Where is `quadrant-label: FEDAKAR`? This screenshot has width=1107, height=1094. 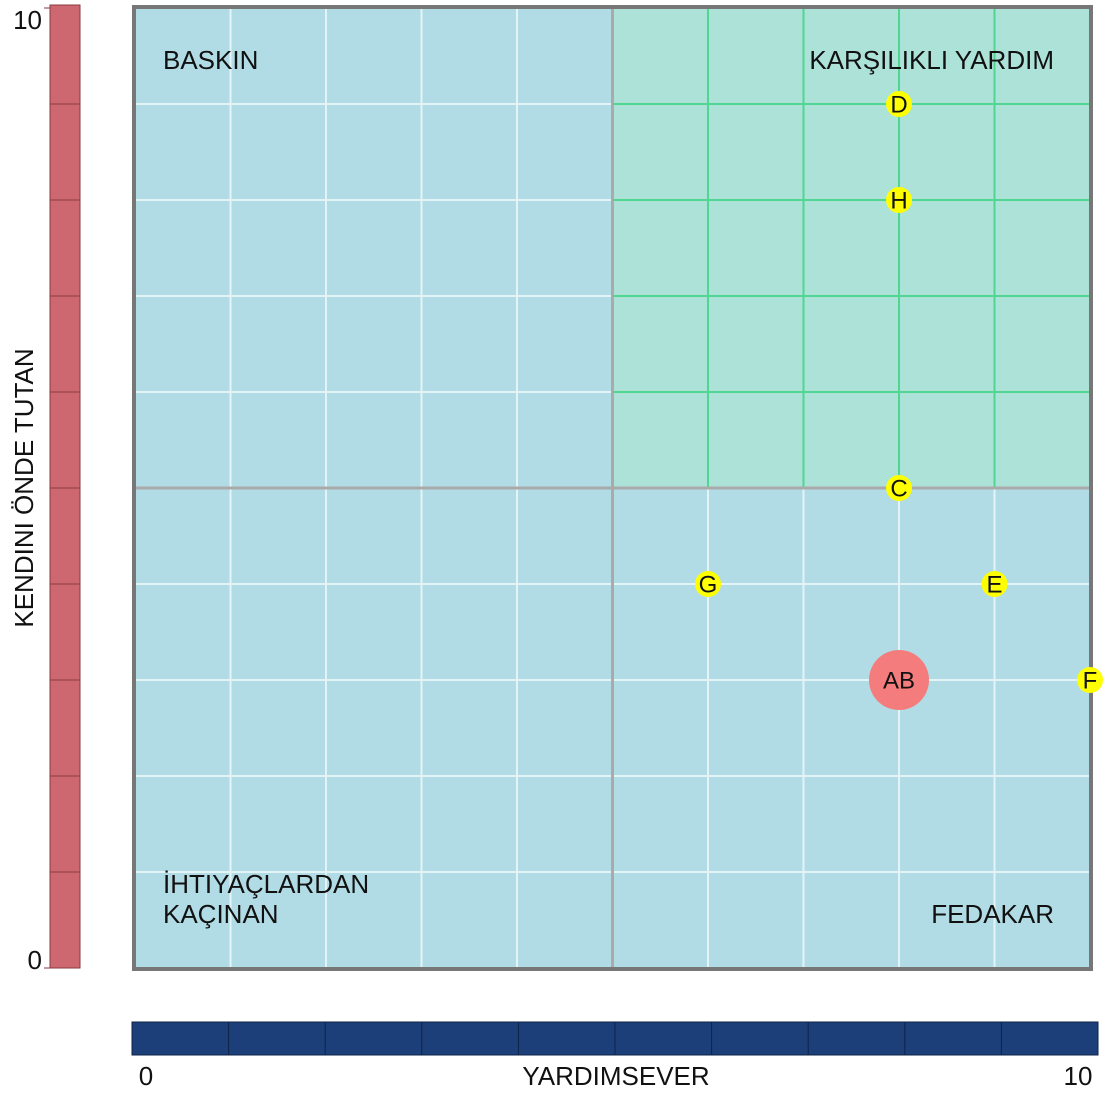
quadrant-label: FEDAKAR is located at coordinates (992, 914).